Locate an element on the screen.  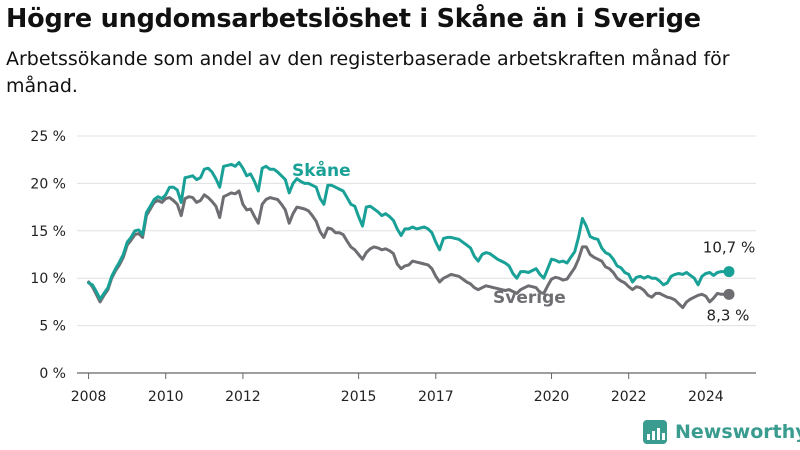
y-tick-label: 5 % is located at coordinates (52, 327).